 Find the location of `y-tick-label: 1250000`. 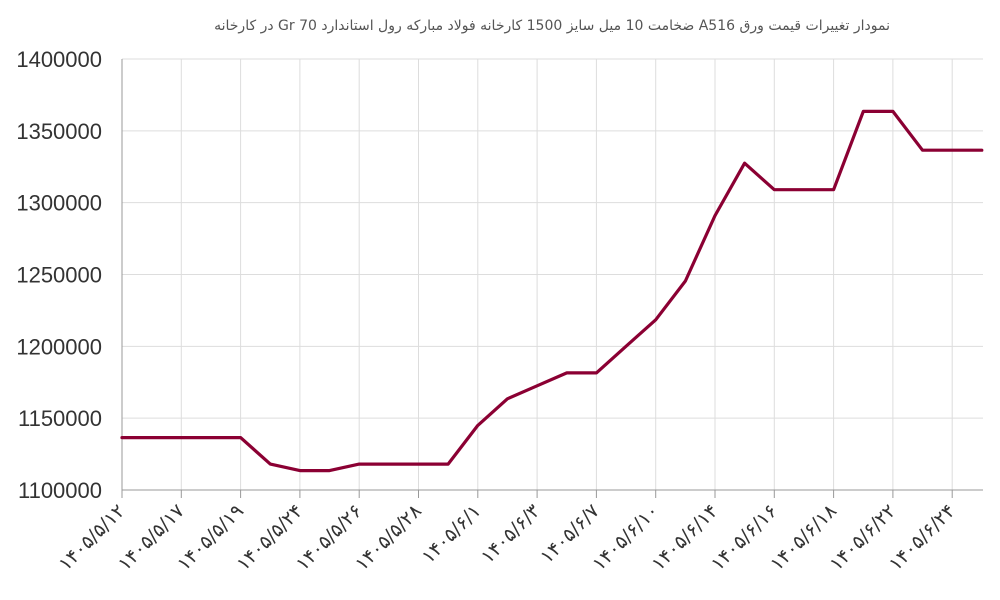

y-tick-label: 1250000 is located at coordinates (59, 275).